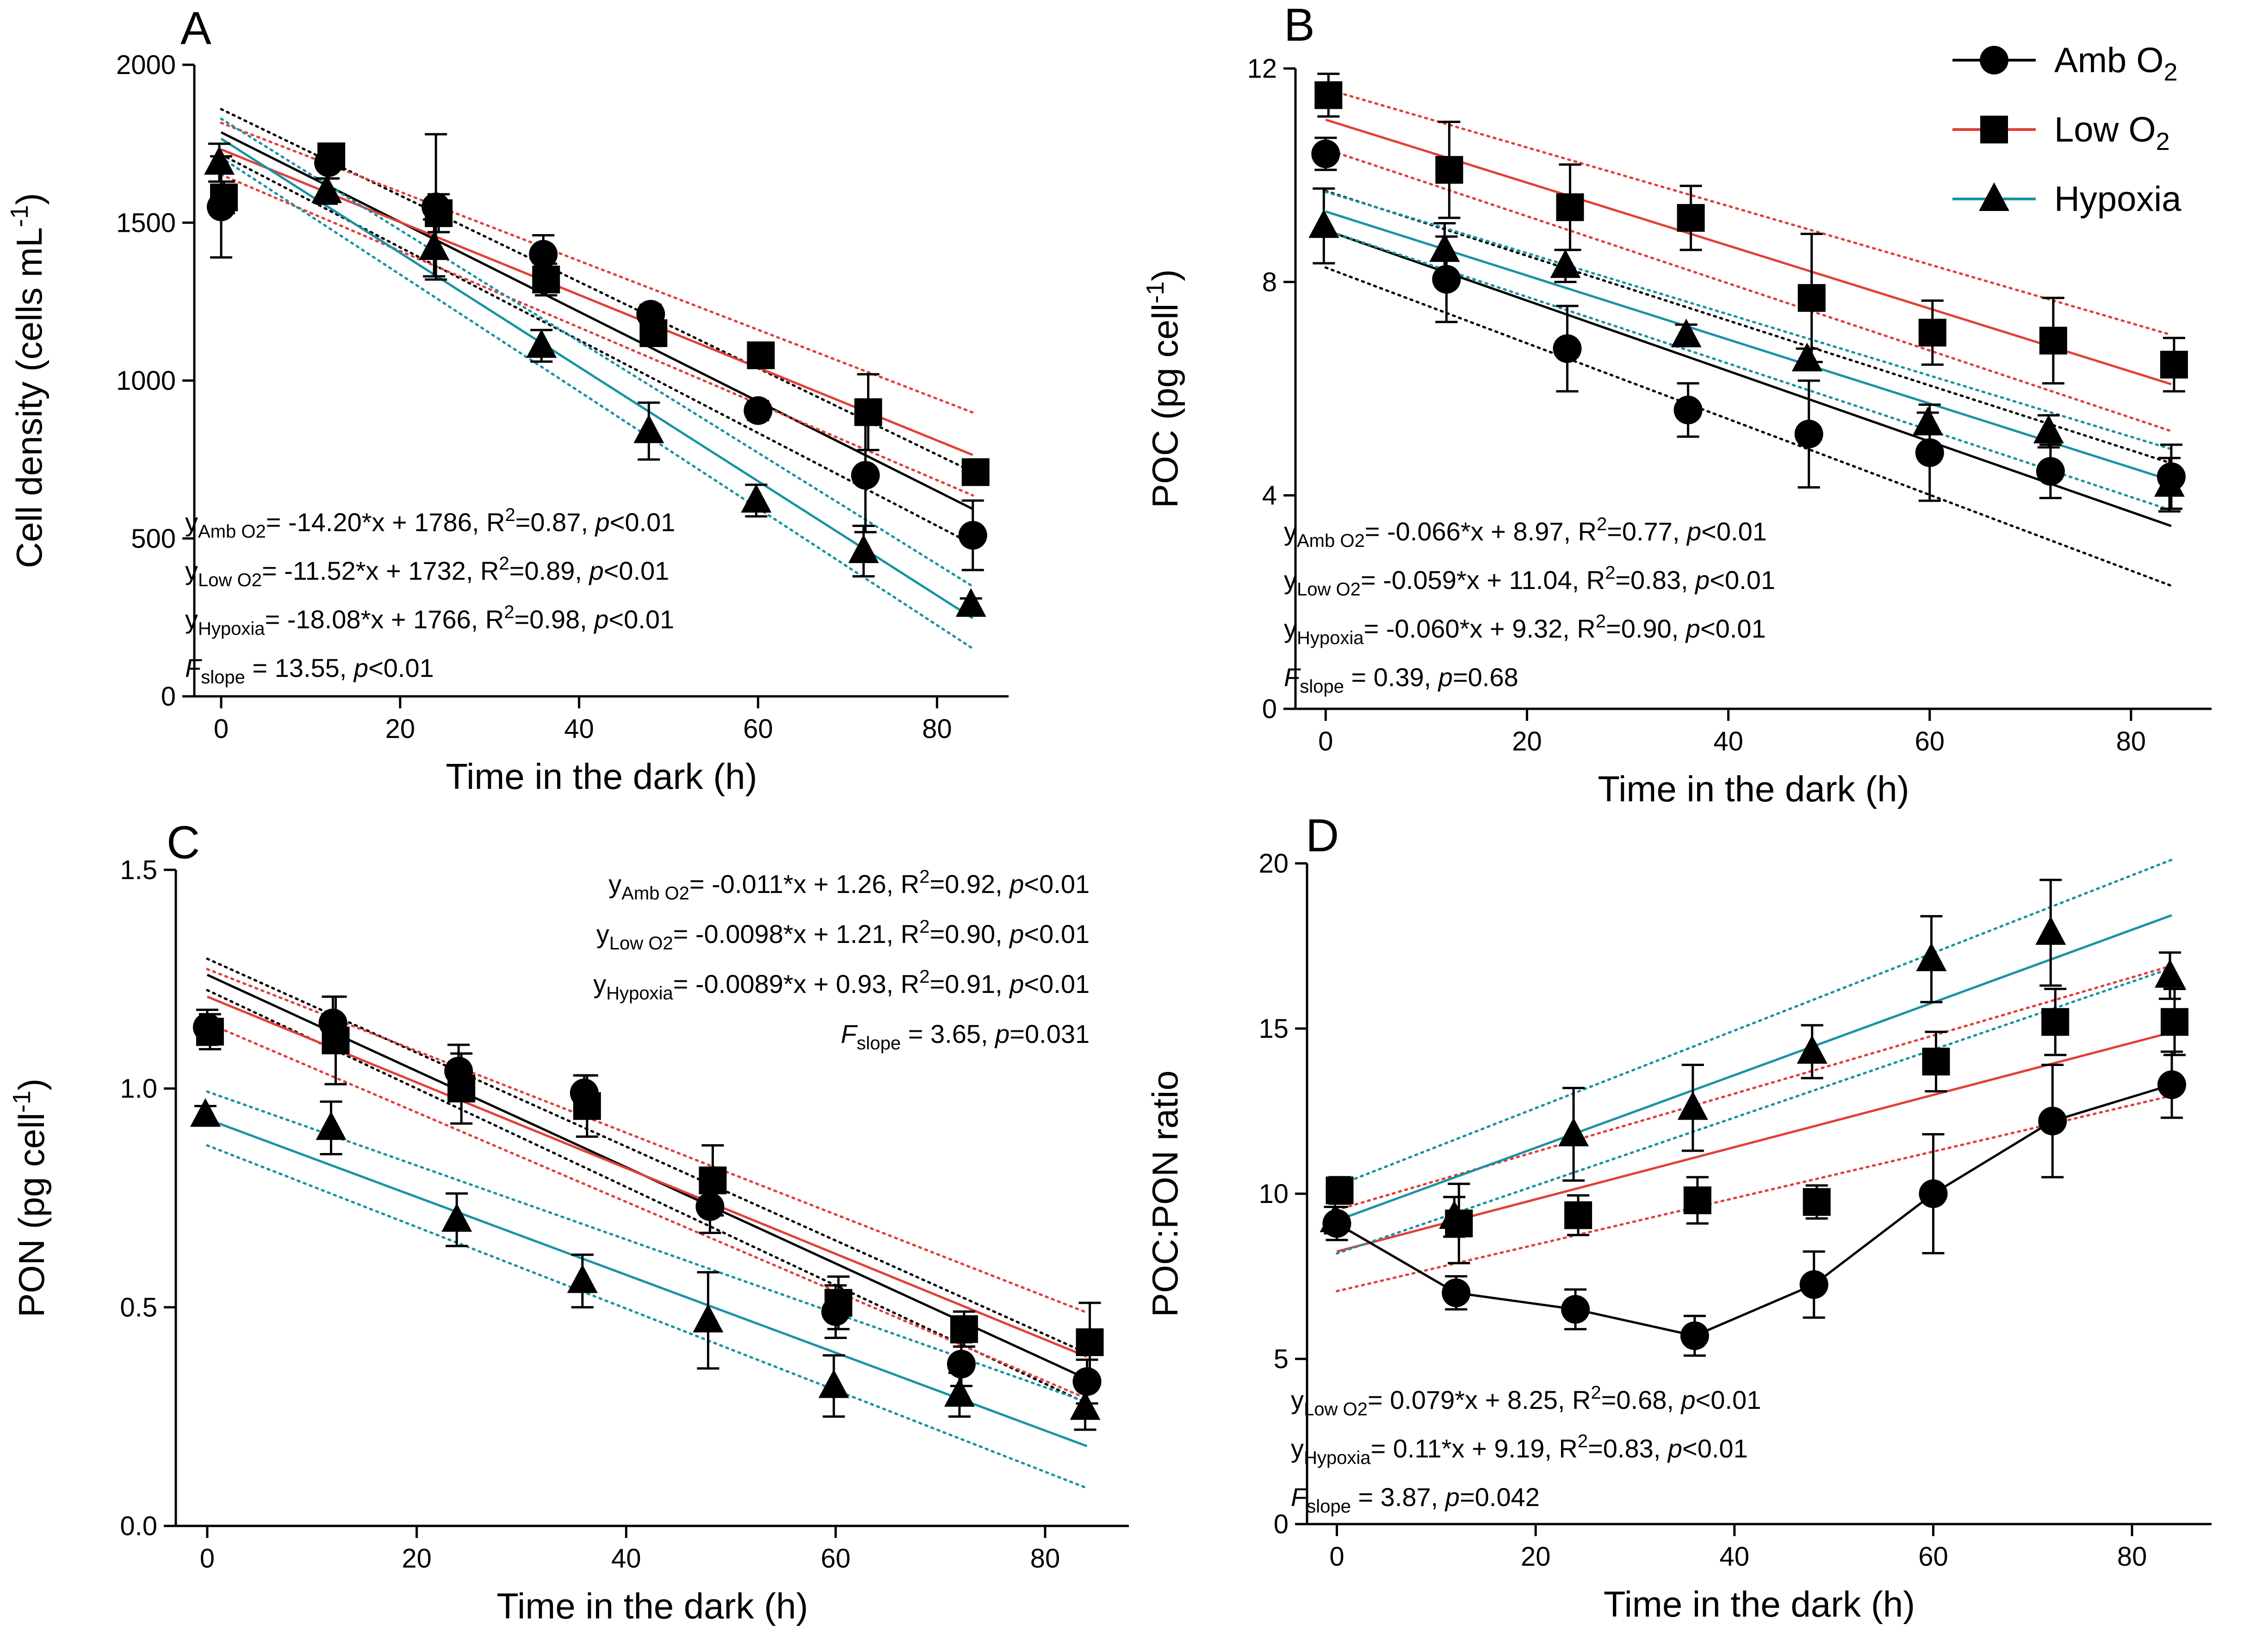 The image size is (2268, 1649). Describe the element at coordinates (146, 223) in the screenshot. I see `y-tick-label: 1500` at that location.